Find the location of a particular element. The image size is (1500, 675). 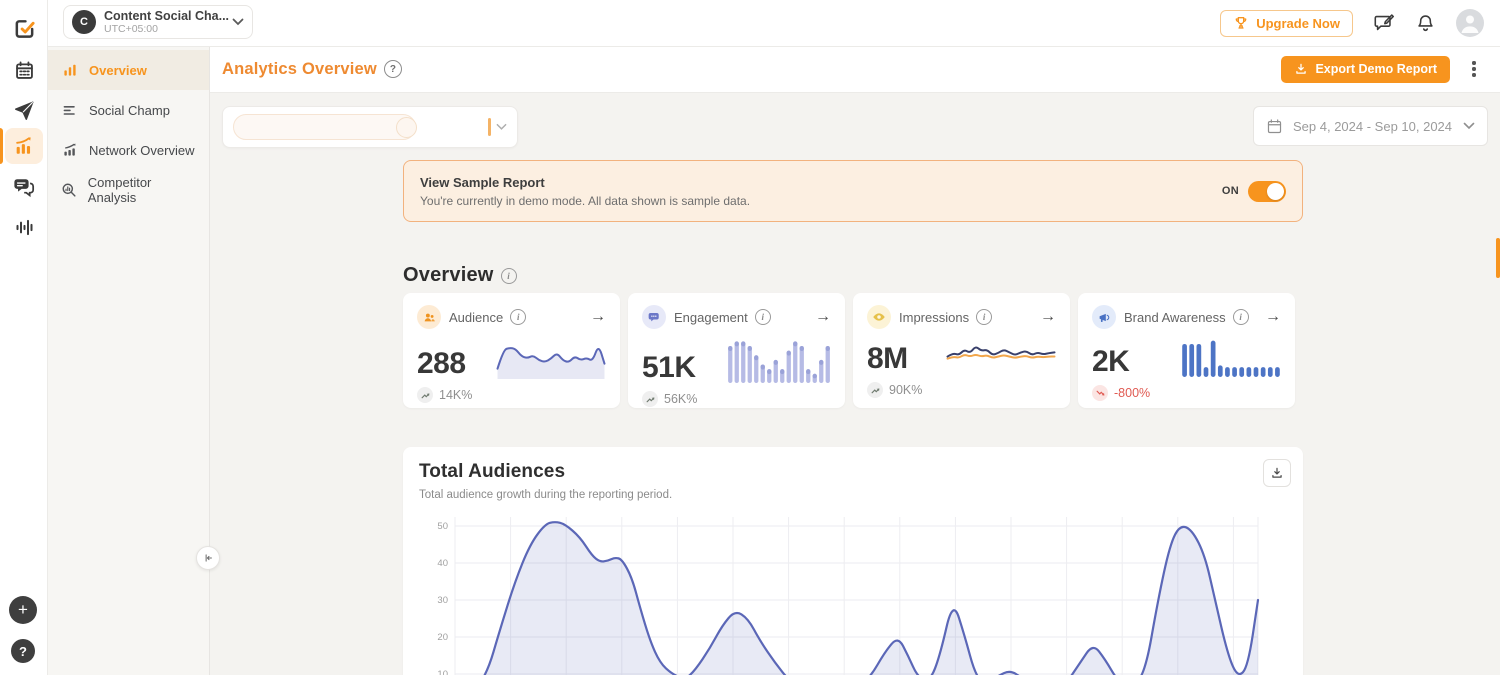

magnifier-chart-icon is located at coordinates (69, 190).